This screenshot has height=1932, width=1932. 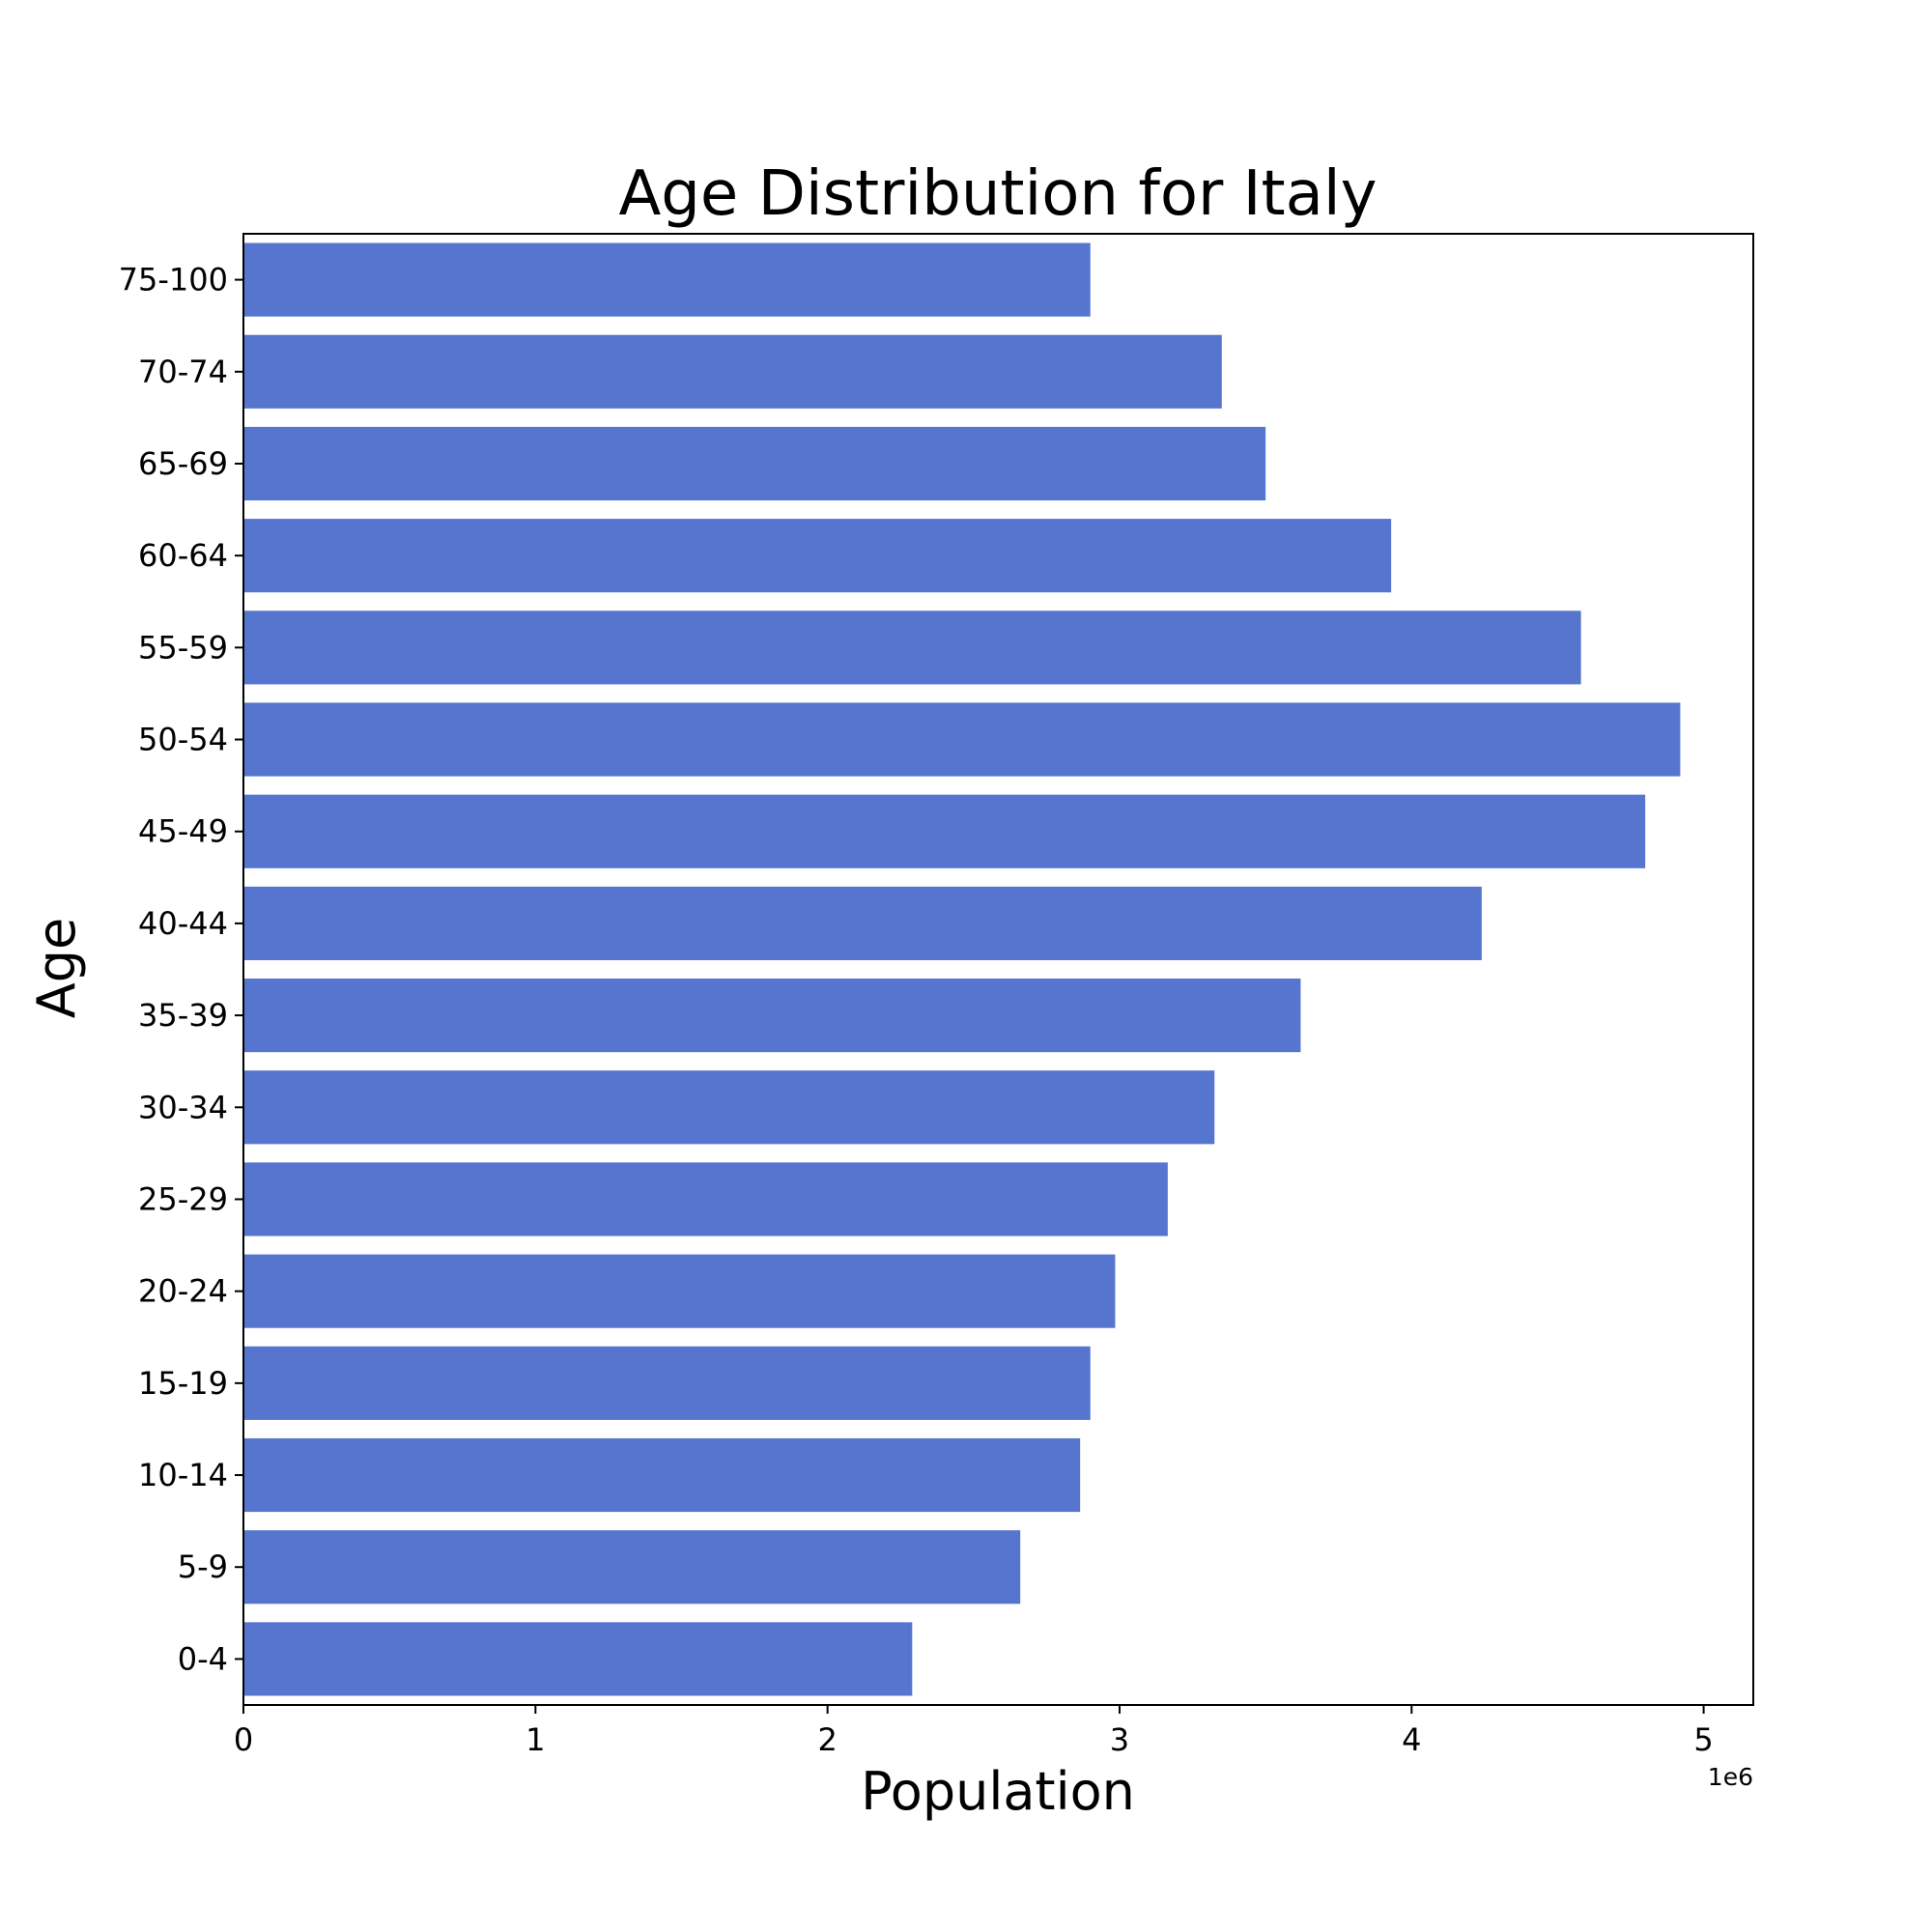 I want to click on y-axis-label: Age, so click(x=56, y=968).